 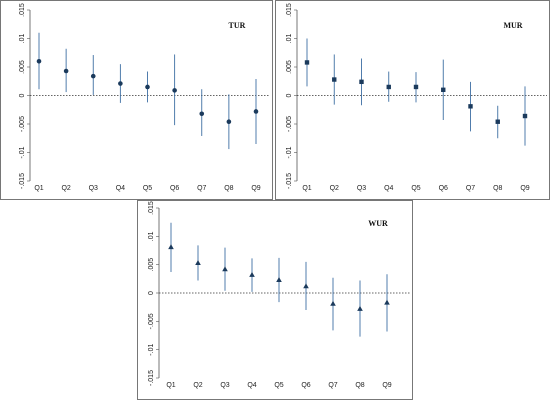 I want to click on panel-title: TUR, so click(x=237, y=25).